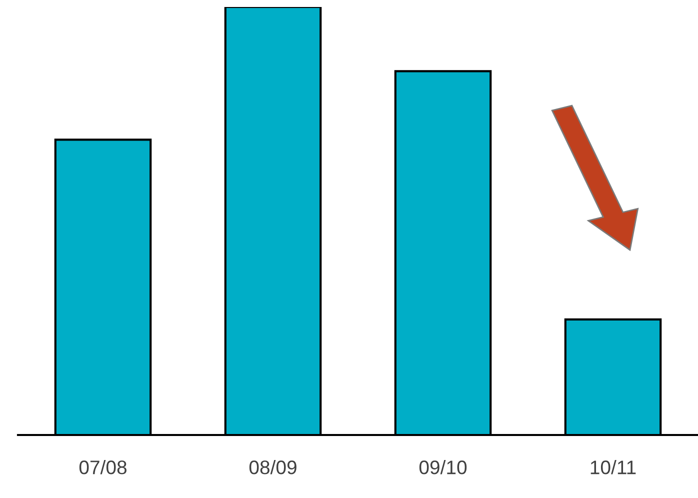  Describe the element at coordinates (272, 467) in the screenshot. I see `x-tick-label: 08/09` at that location.